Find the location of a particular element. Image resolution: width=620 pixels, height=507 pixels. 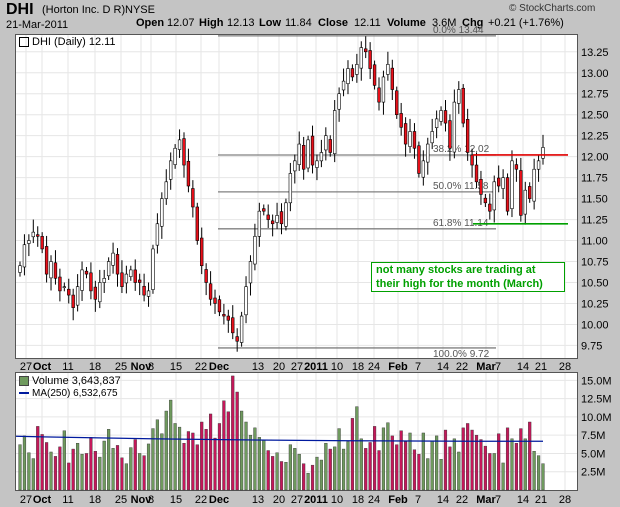

volume-y-tick-label: 15.0M is located at coordinates (596, 381).